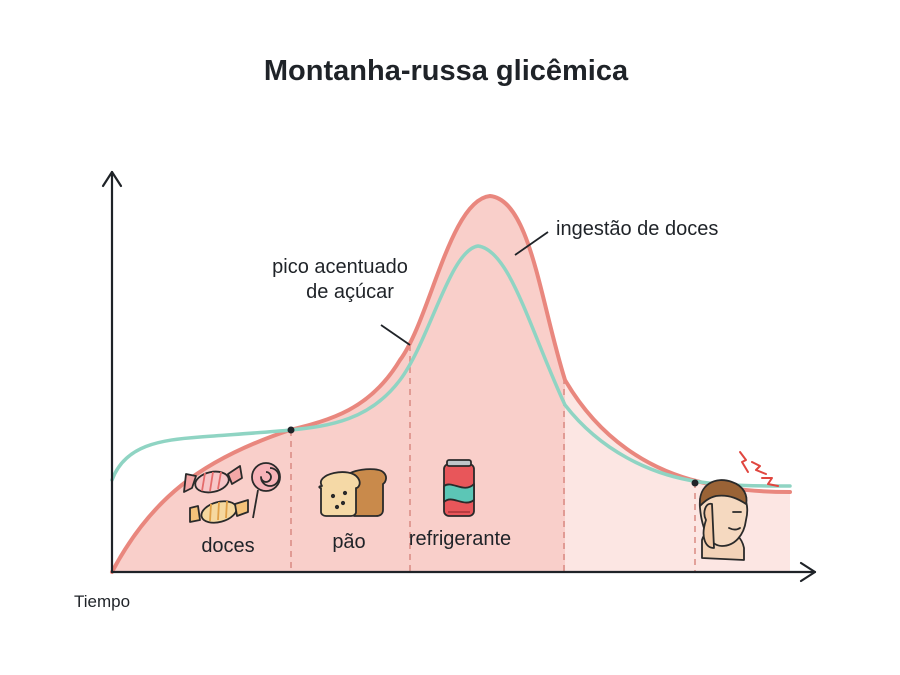 Image resolution: width=900 pixels, height=675 pixels. What do you see at coordinates (350, 292) in the screenshot?
I see `annotation-peak-line2: de açúcar` at bounding box center [350, 292].